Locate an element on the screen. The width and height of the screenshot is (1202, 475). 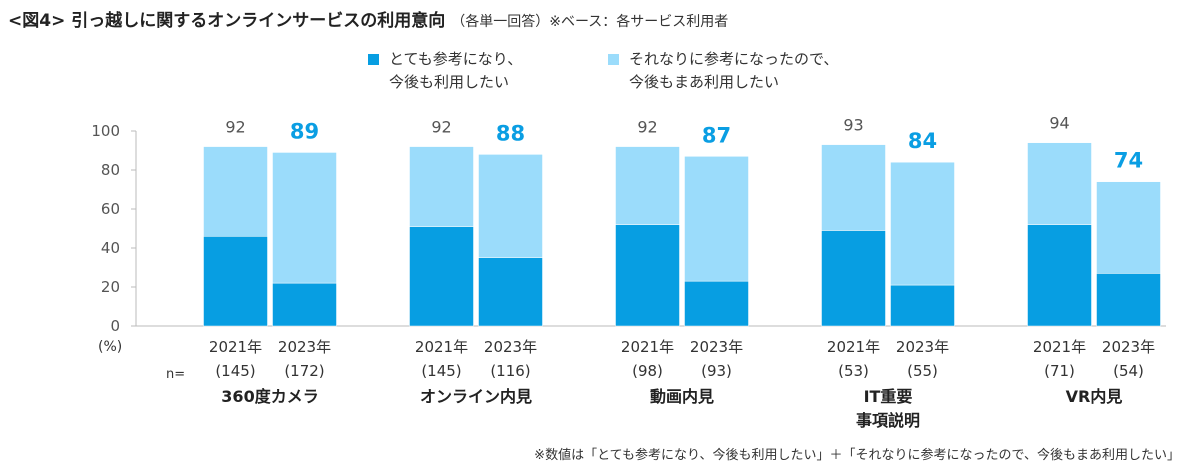
y-tick-label: 0 is located at coordinates (115, 326).